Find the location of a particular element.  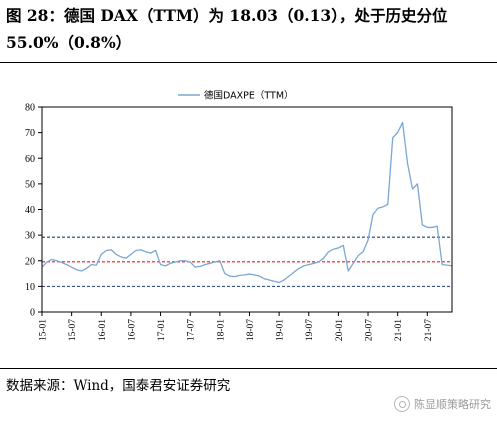

y-tick-label: 70 is located at coordinates (30, 133).